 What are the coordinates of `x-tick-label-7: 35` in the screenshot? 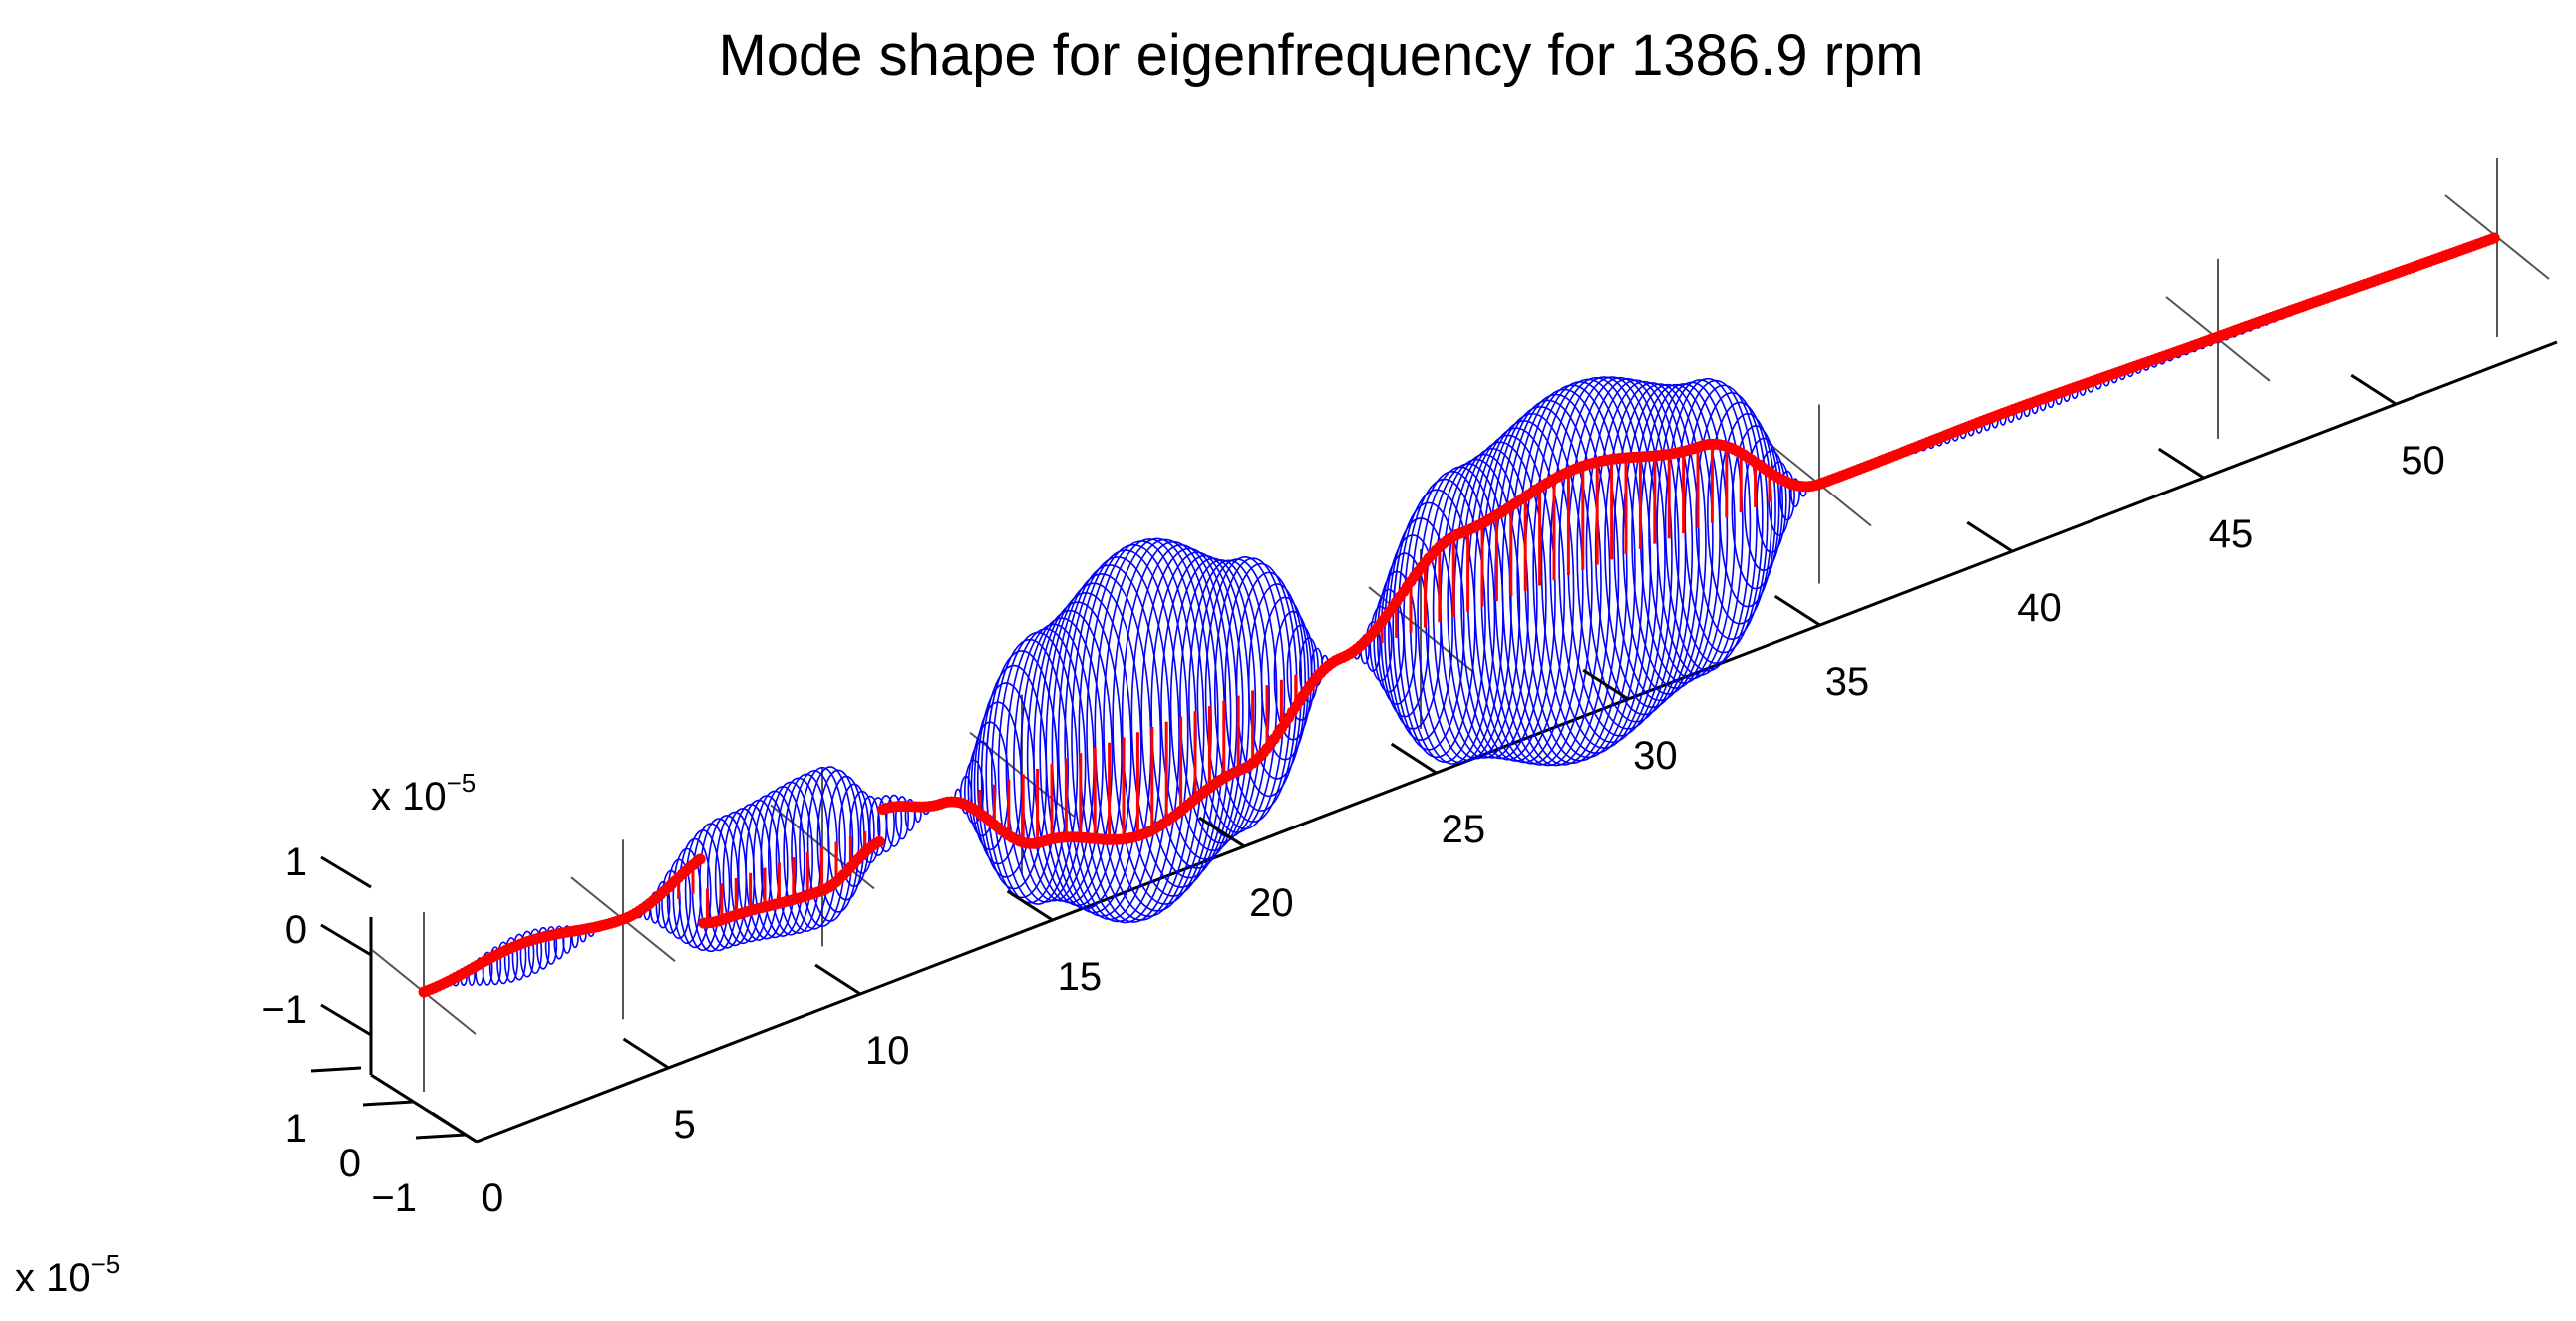 It's located at (1847, 682).